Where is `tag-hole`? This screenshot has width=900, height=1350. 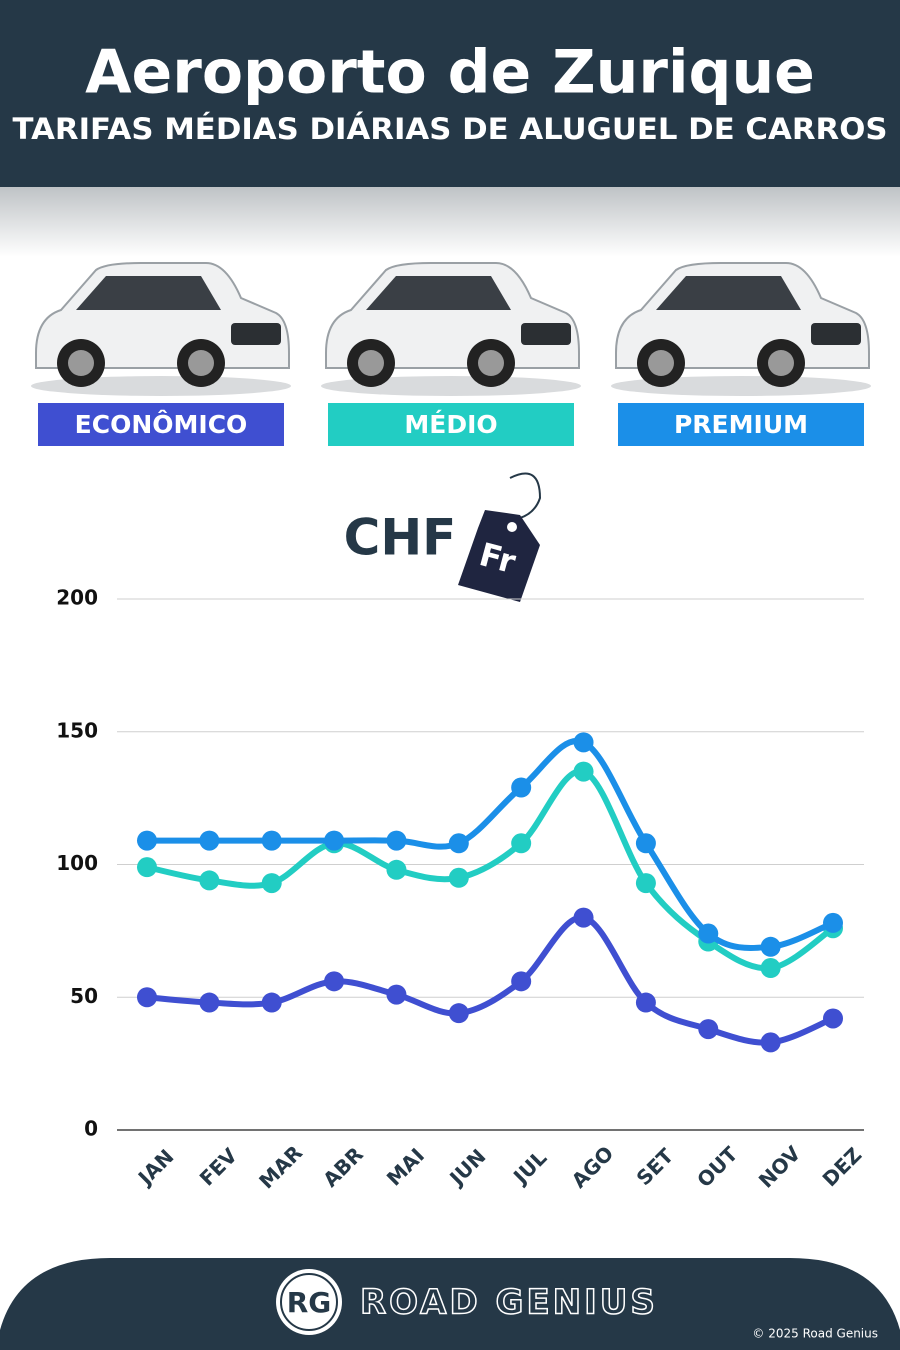
tag-hole is located at coordinates (512, 527).